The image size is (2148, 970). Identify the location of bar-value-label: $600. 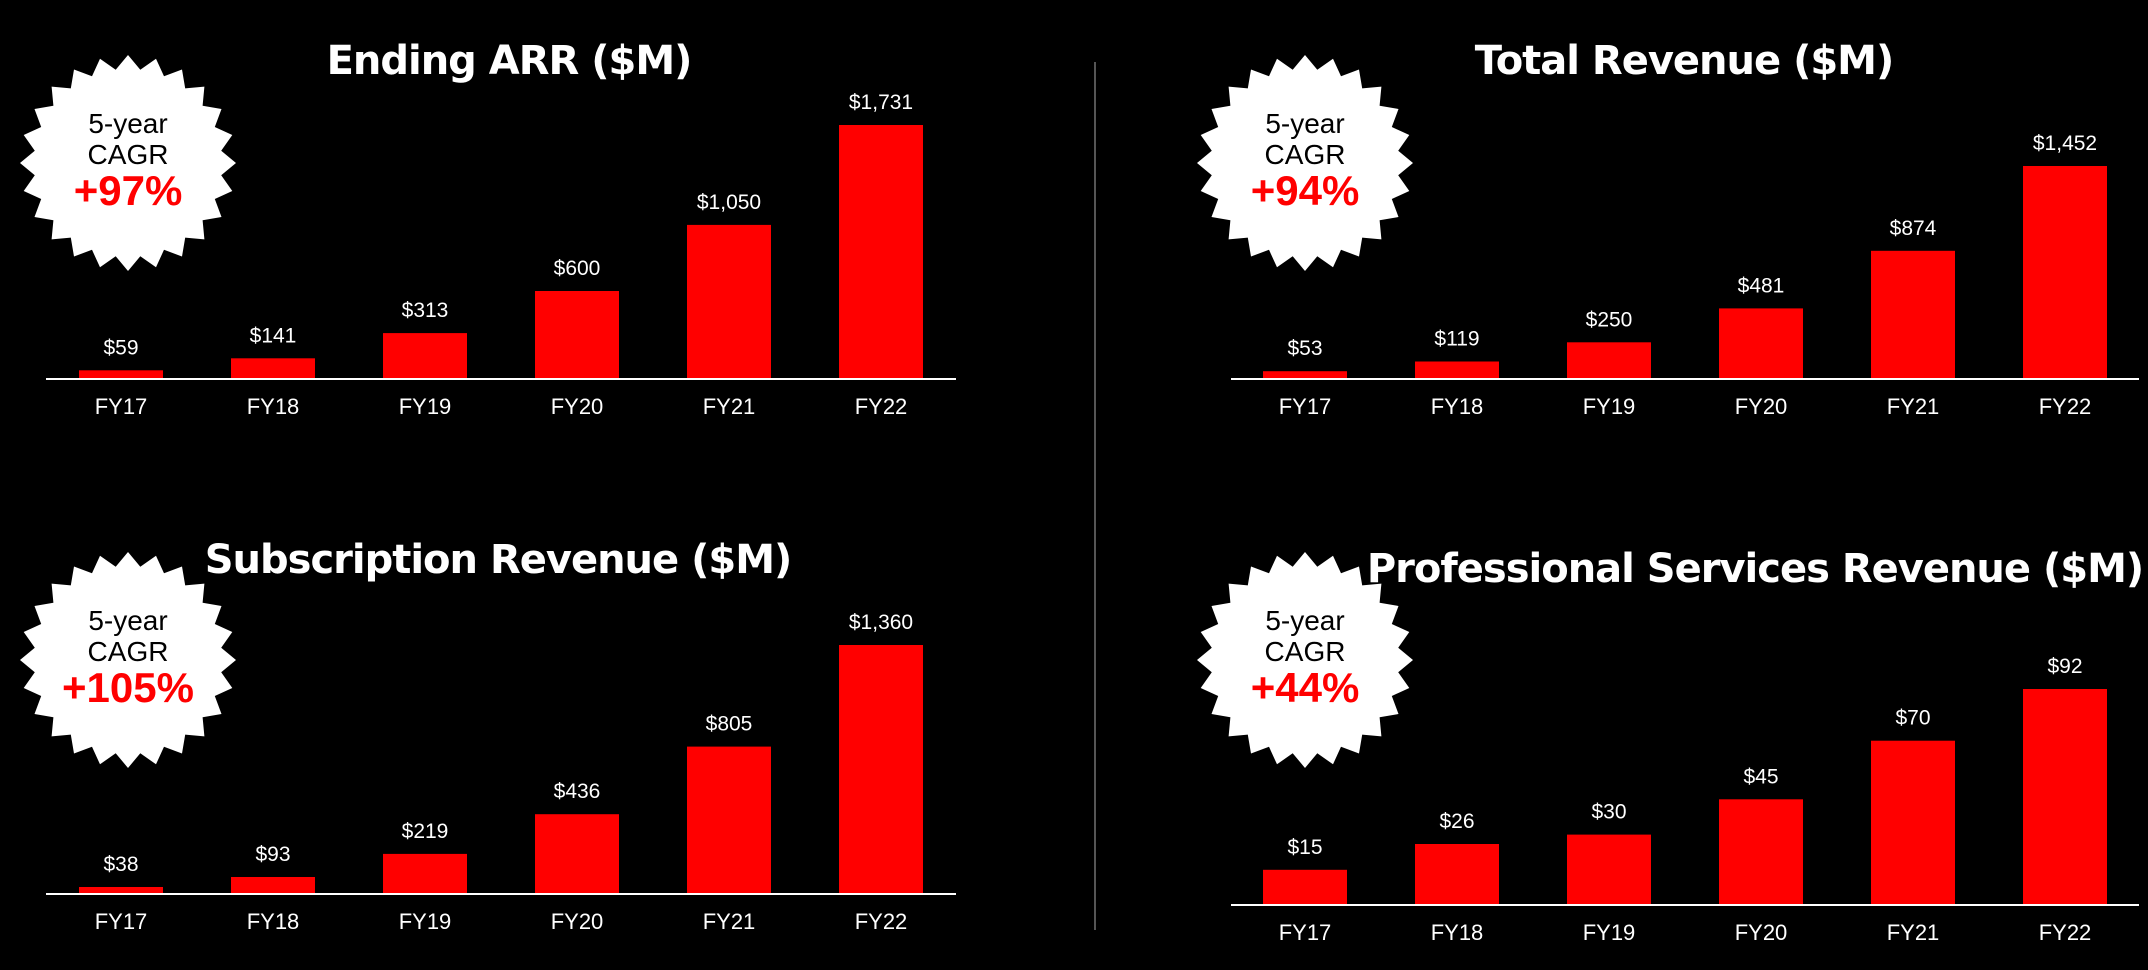
(577, 268).